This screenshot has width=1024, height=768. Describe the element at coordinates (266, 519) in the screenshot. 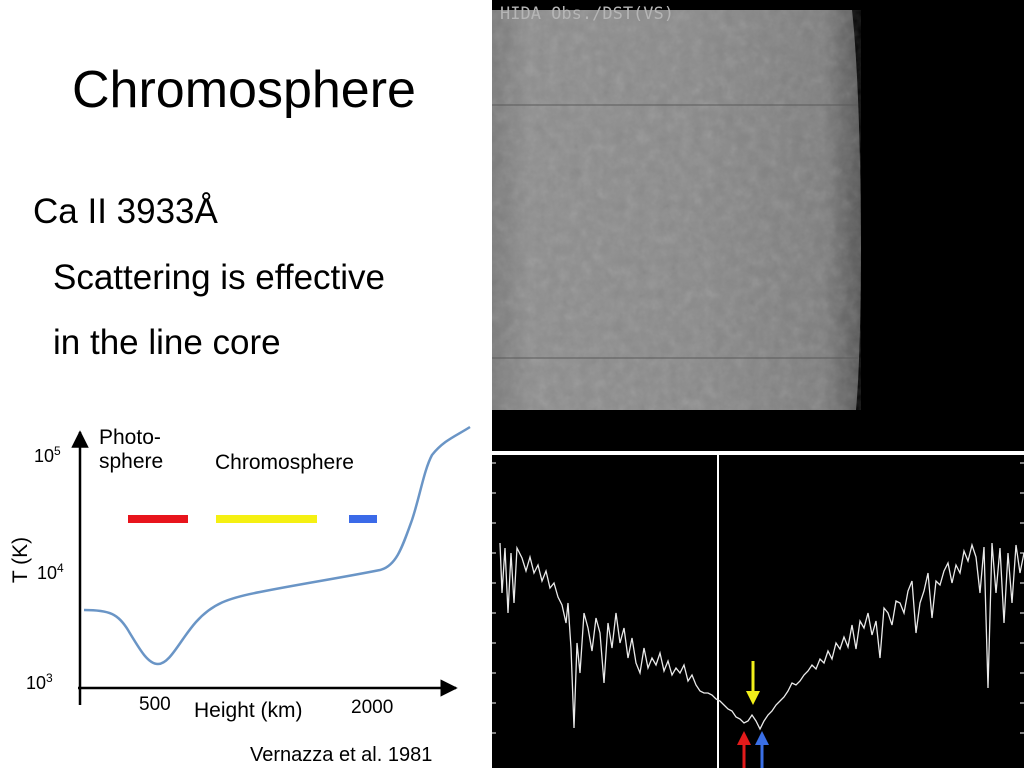

I see `chromosphere-bar` at that location.